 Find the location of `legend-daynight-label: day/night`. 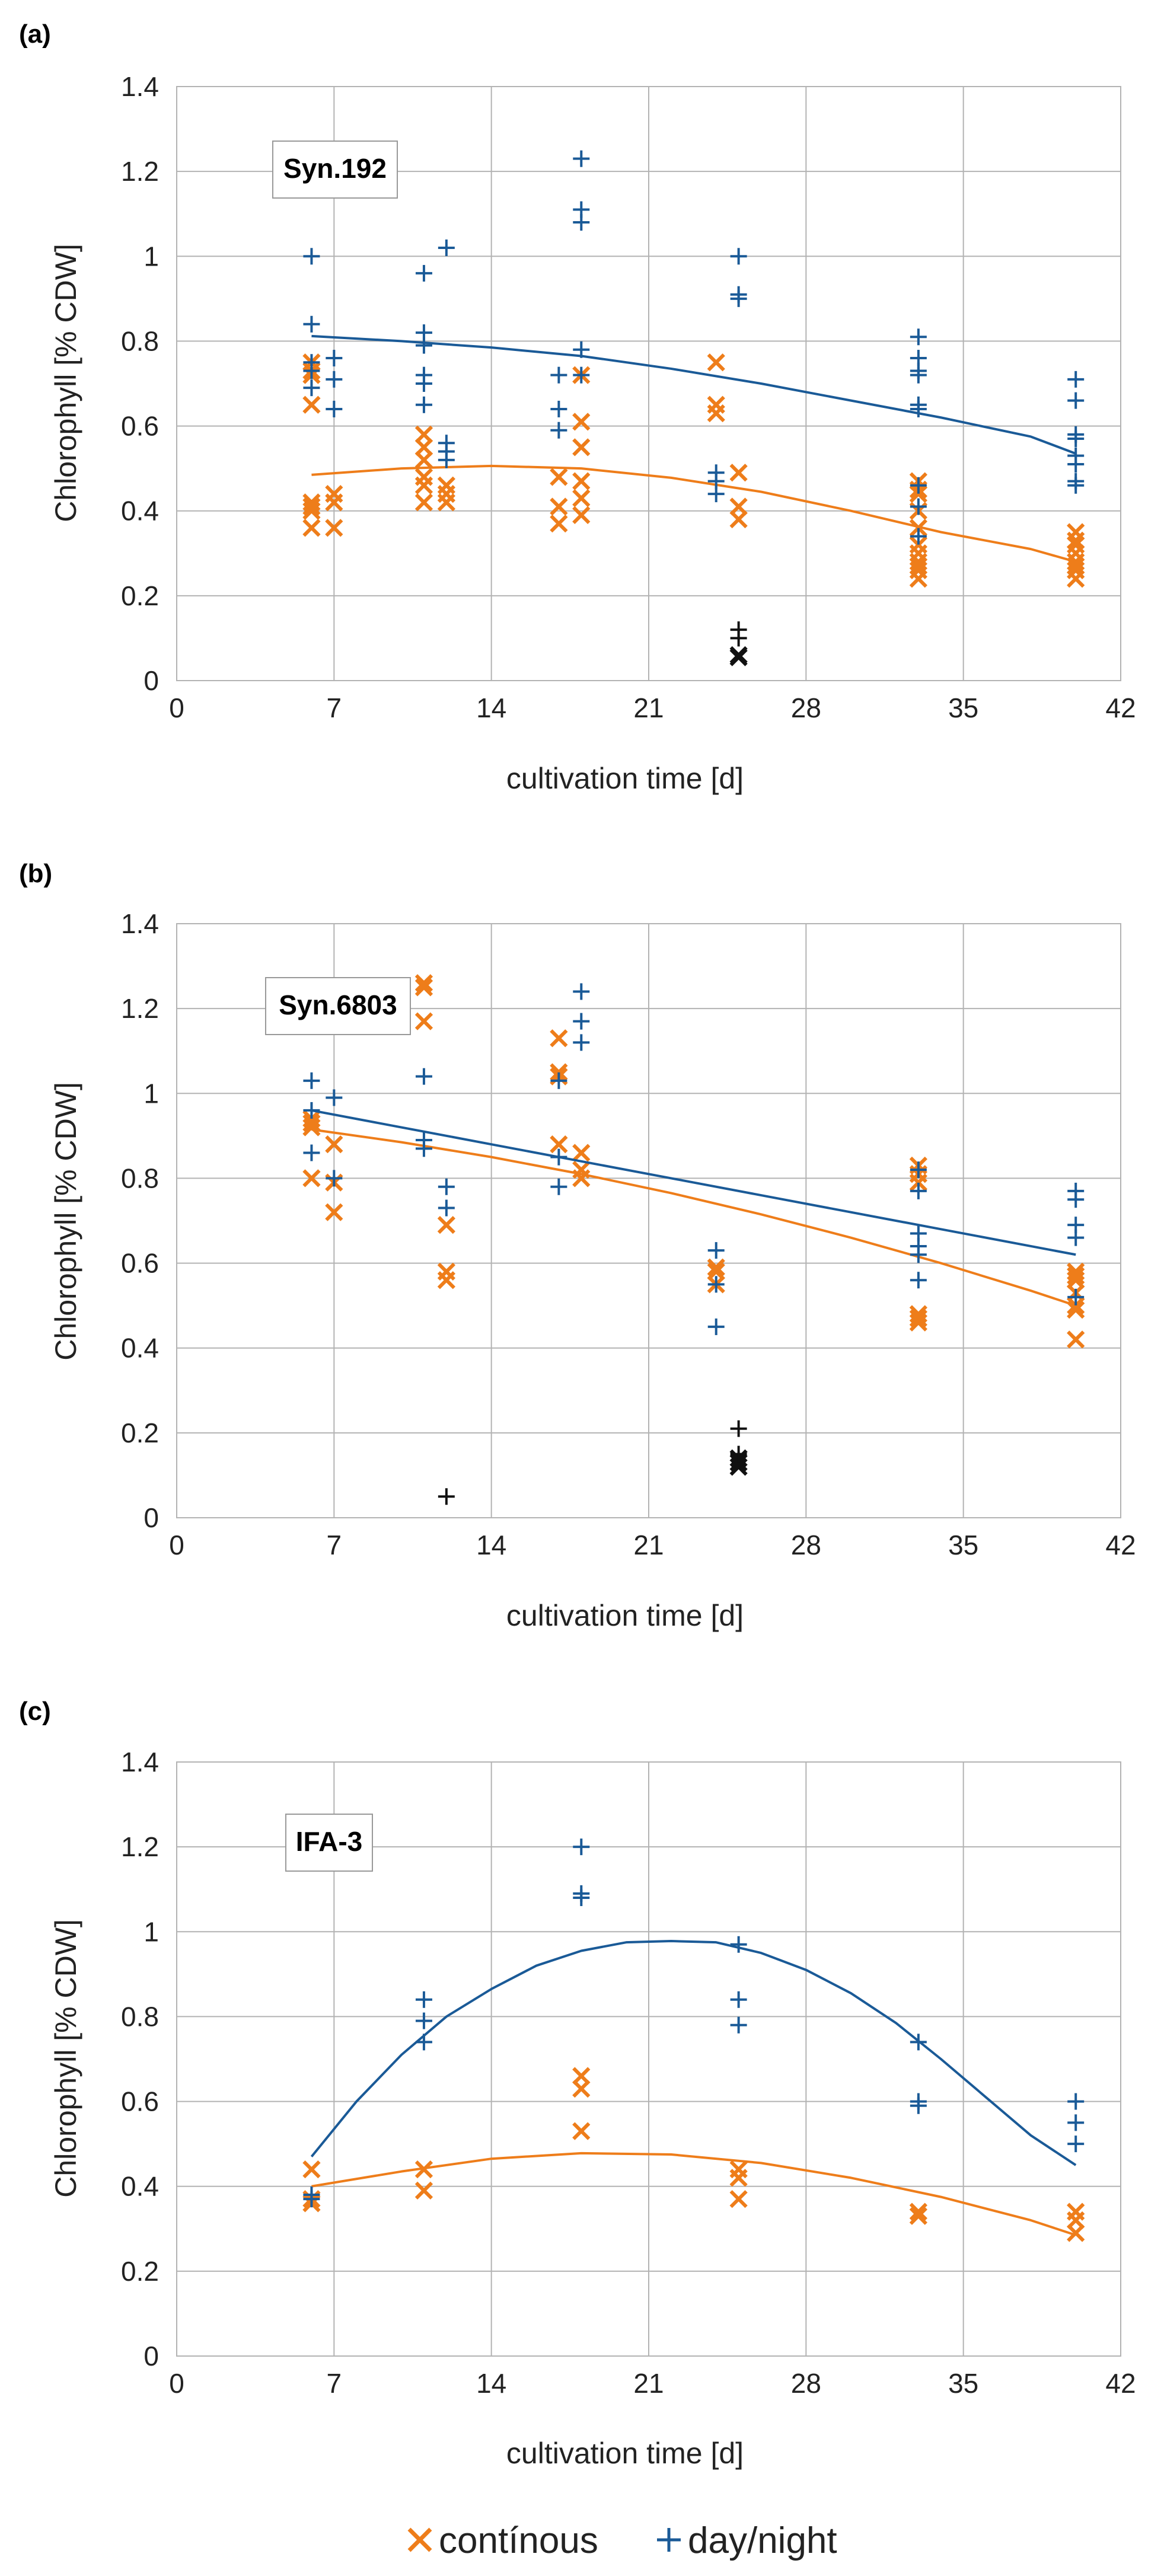

legend-daynight-label: day/night is located at coordinates (762, 2540).